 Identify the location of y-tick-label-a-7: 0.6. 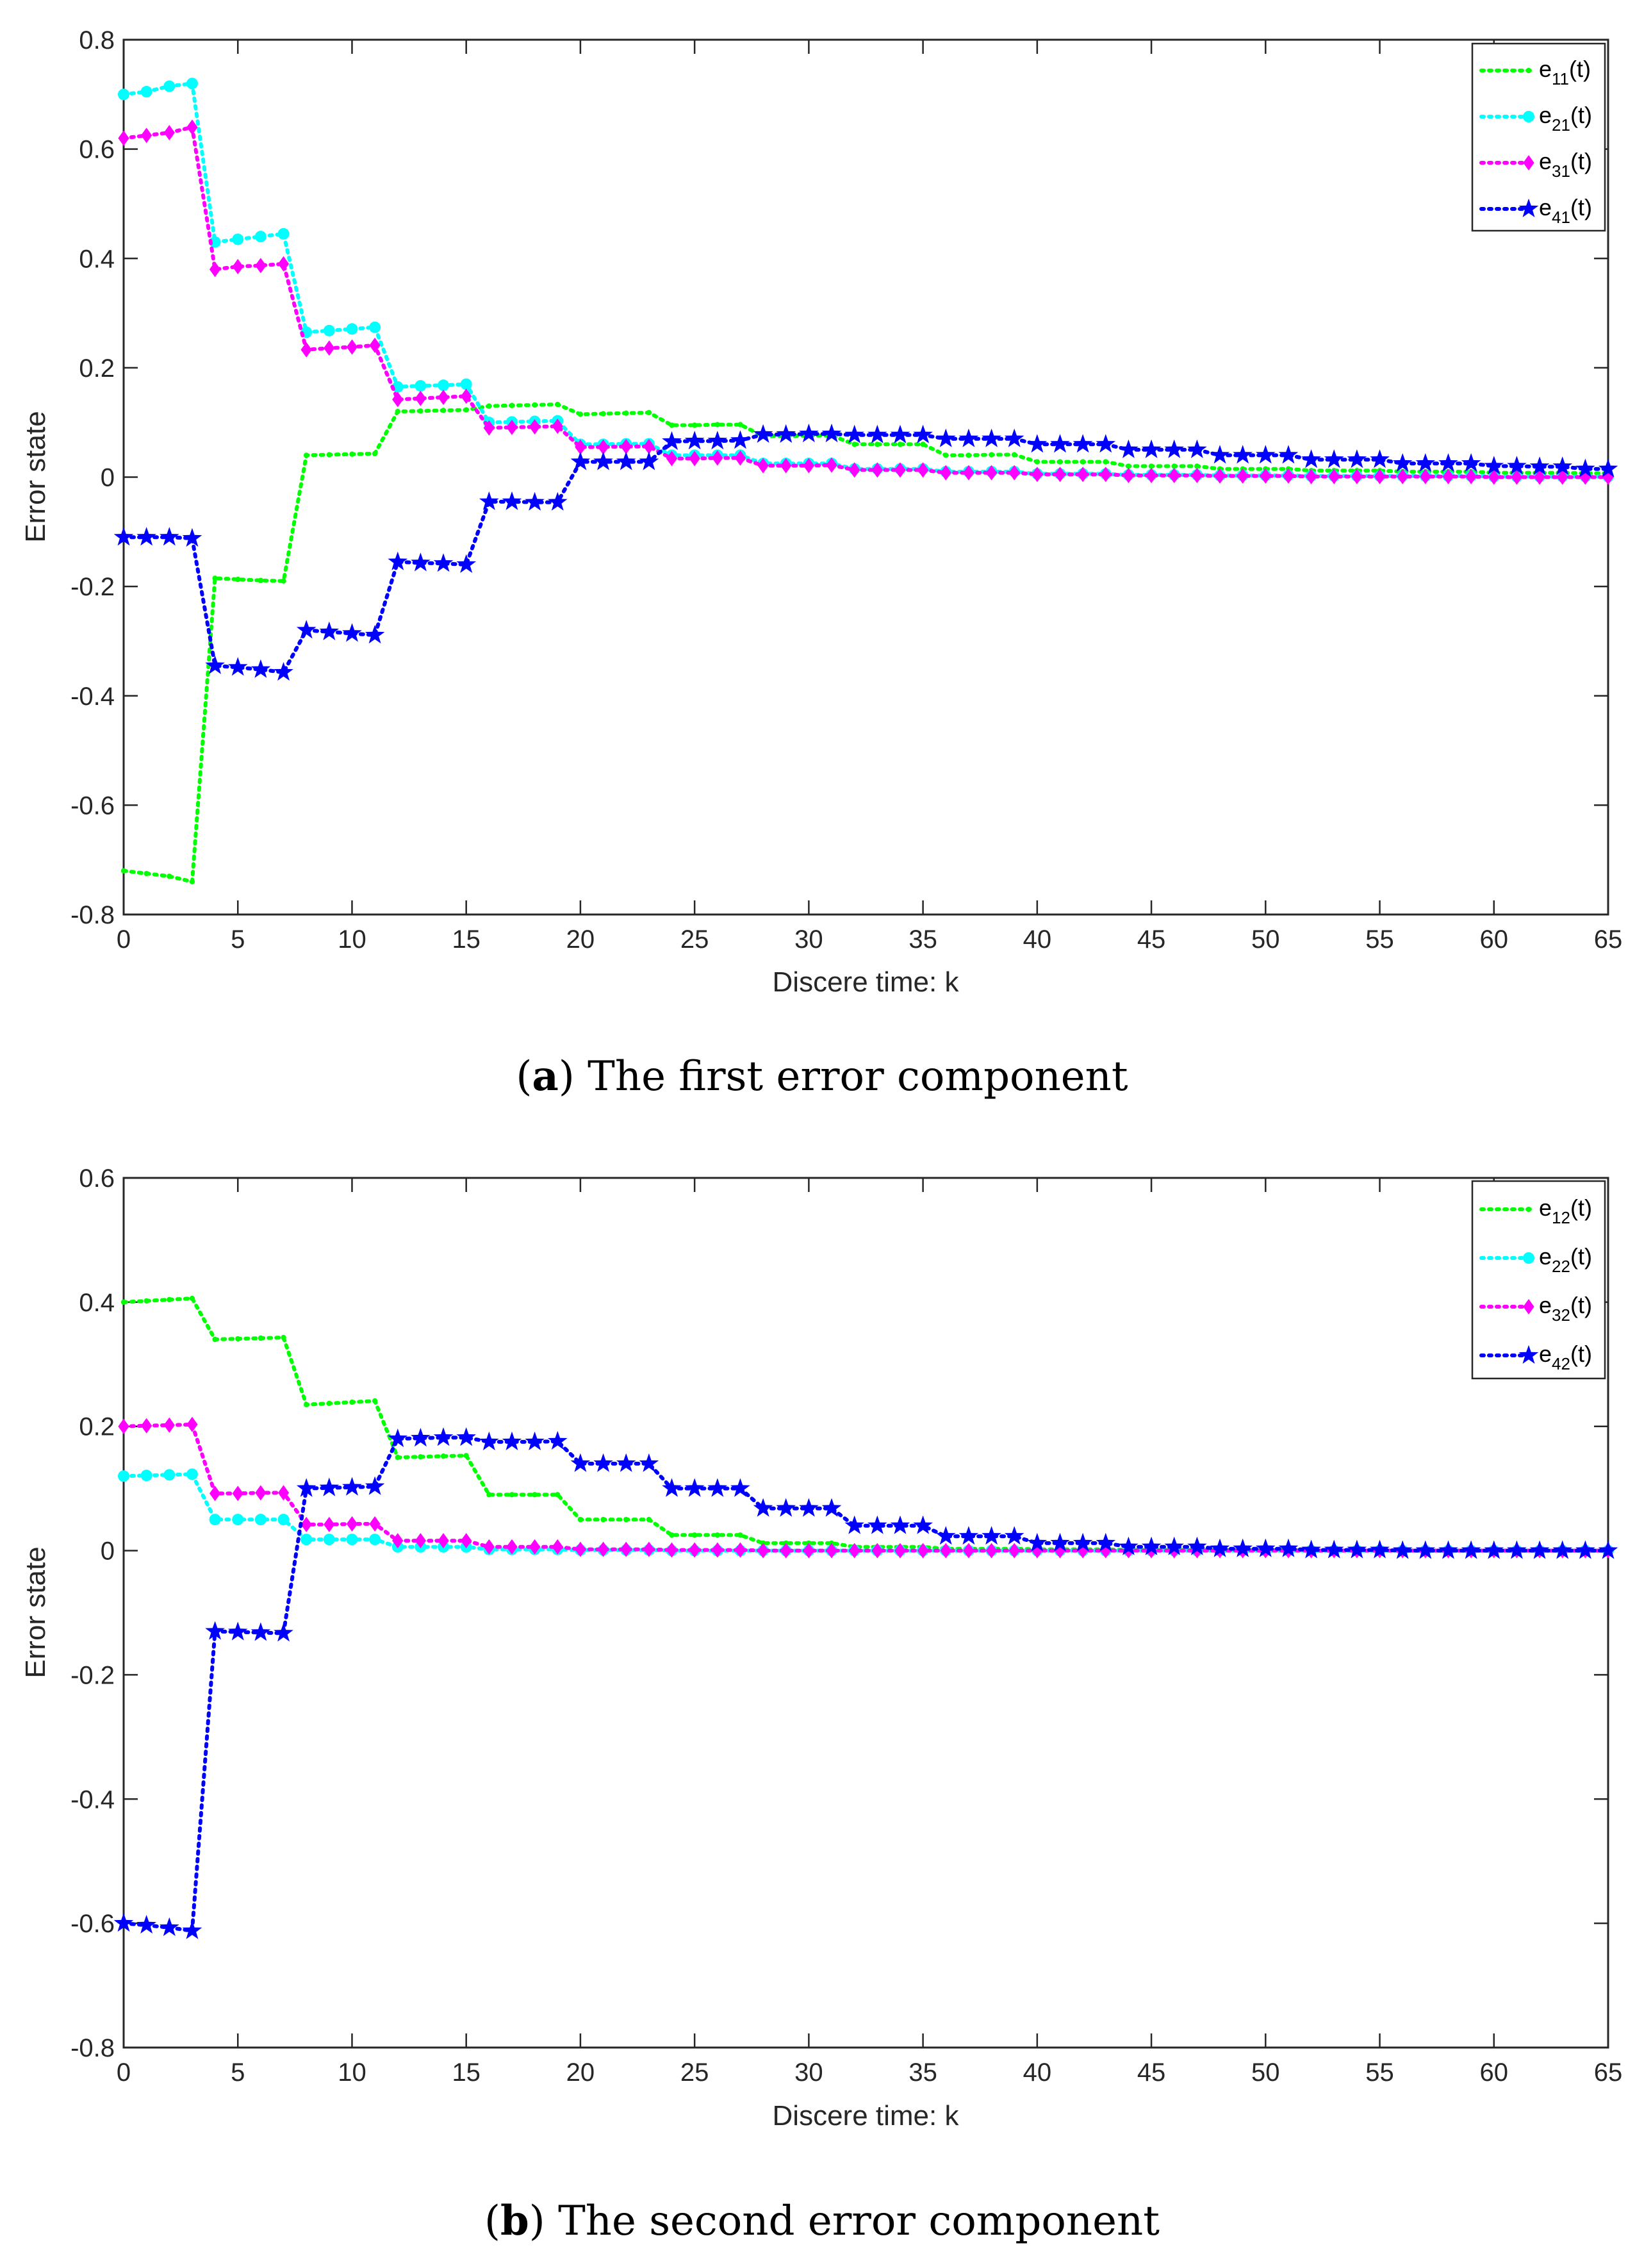
(97, 150).